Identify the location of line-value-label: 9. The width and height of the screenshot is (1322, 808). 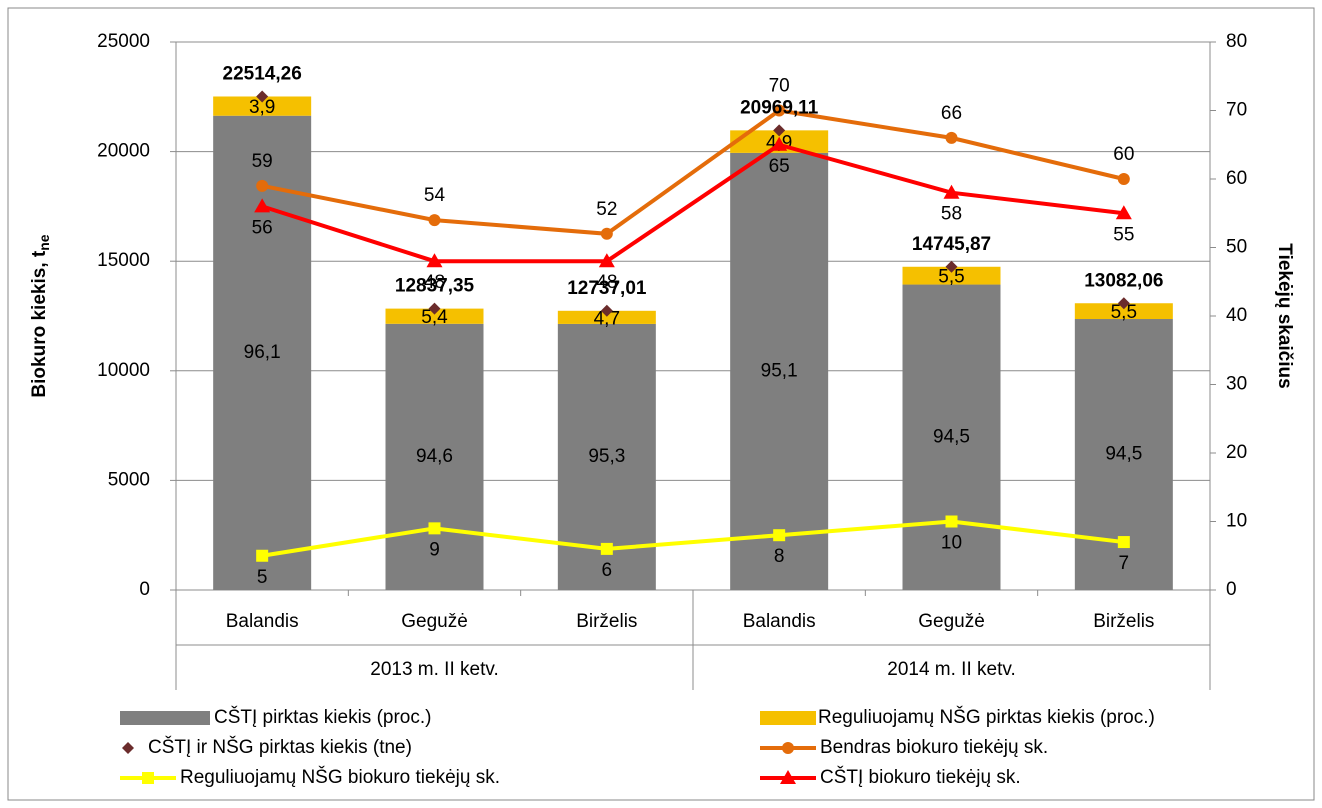
(434, 549).